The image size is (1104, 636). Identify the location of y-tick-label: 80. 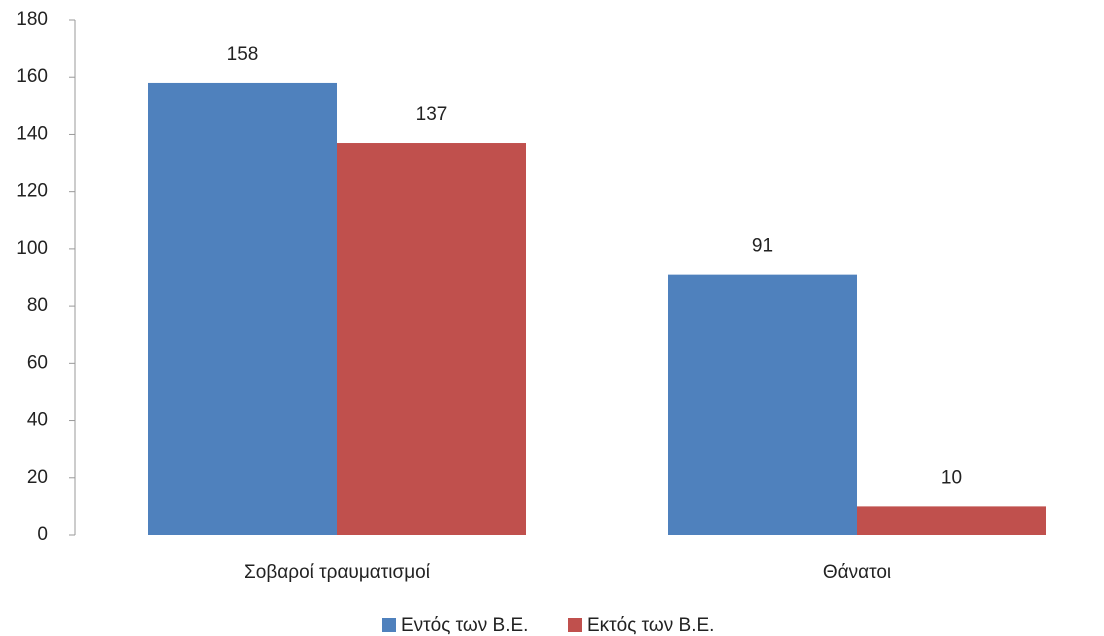
(37, 305).